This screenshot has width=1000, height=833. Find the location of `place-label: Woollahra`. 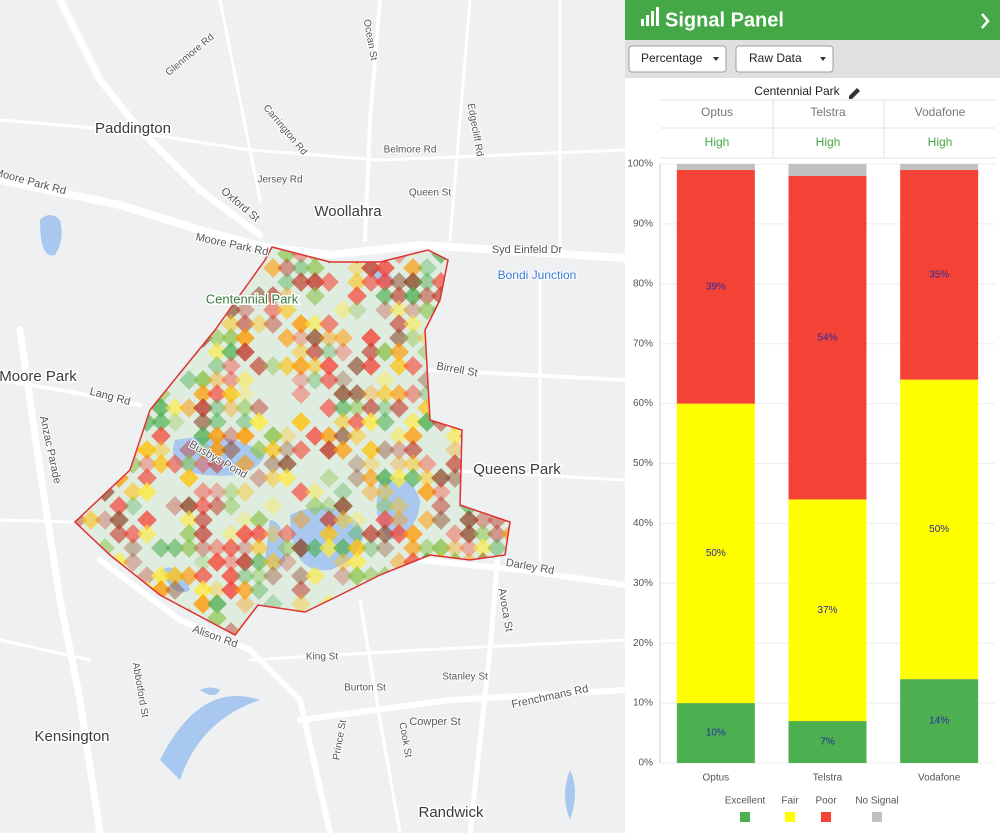

place-label: Woollahra is located at coordinates (348, 211).